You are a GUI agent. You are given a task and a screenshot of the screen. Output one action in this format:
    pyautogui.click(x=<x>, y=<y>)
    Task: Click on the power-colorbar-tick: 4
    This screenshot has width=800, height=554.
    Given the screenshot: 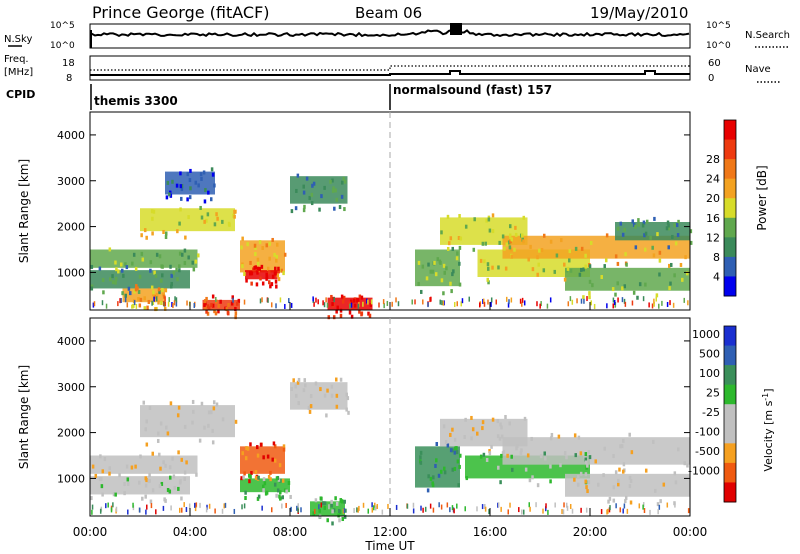 What is the action you would take?
    pyautogui.click(x=716, y=276)
    